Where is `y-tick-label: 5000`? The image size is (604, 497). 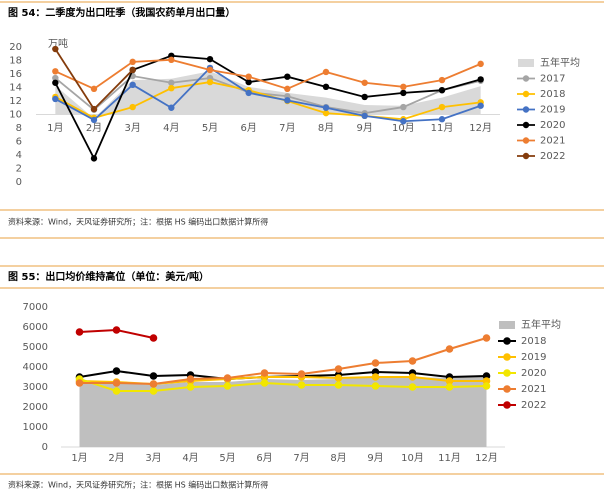 y-tick-label: 5000 is located at coordinates (35, 347).